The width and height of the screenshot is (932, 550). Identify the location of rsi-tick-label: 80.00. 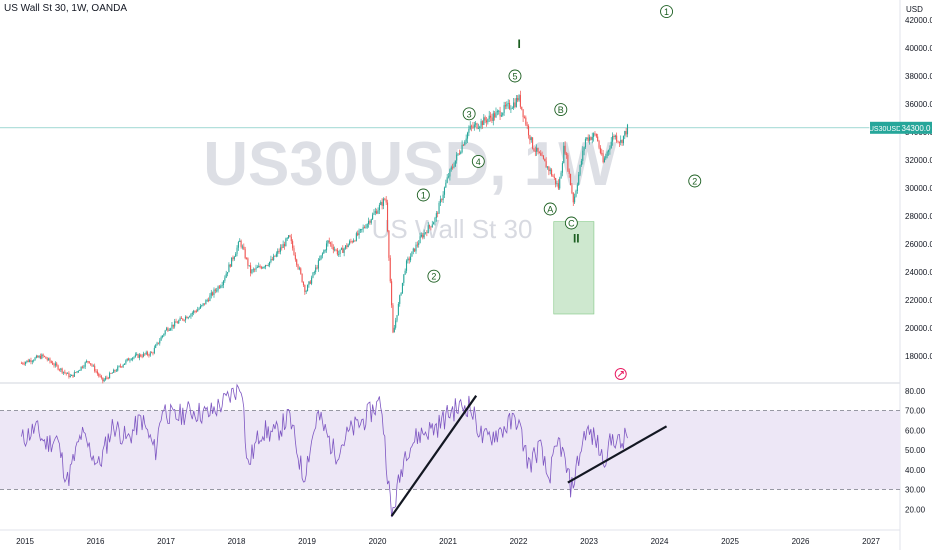
(915, 391).